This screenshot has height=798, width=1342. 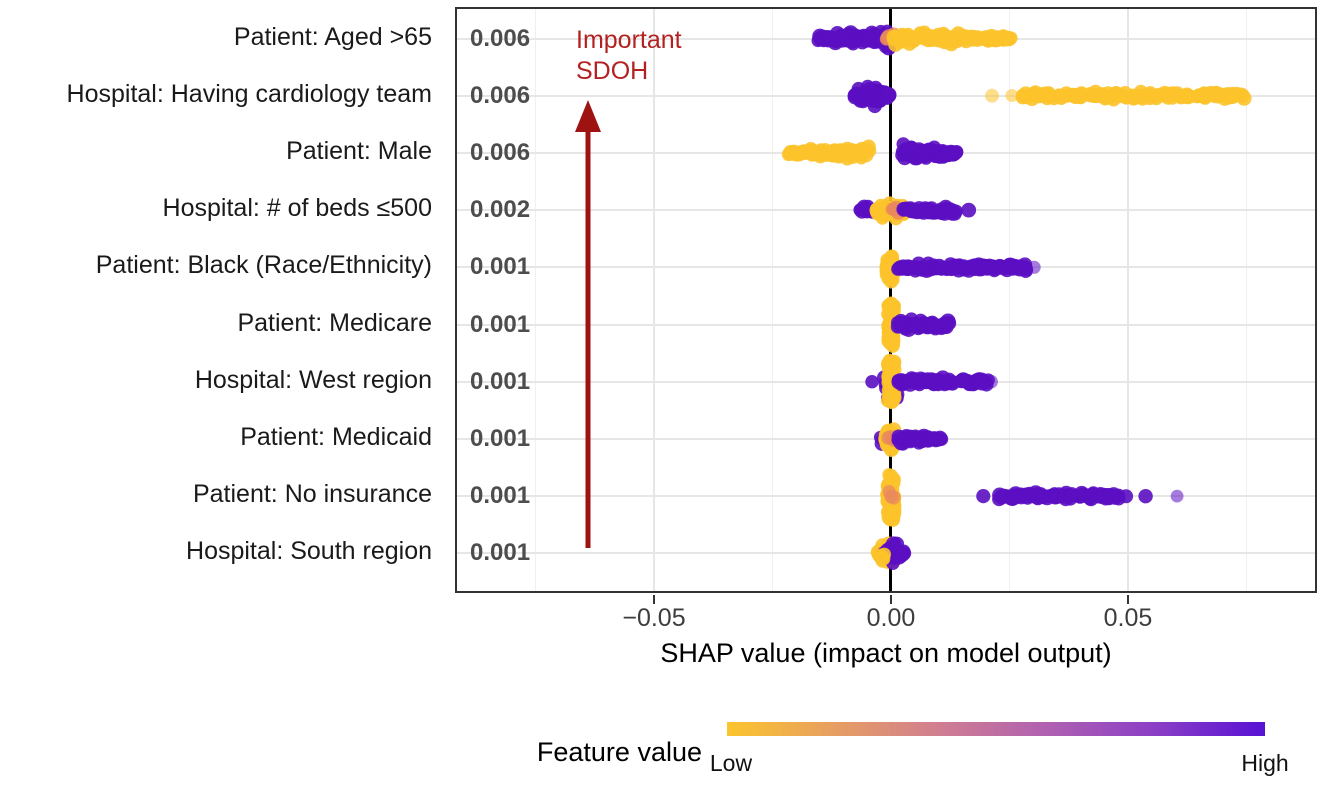 What do you see at coordinates (312, 494) in the screenshot?
I see `feature-label: Patient: No insurance` at bounding box center [312, 494].